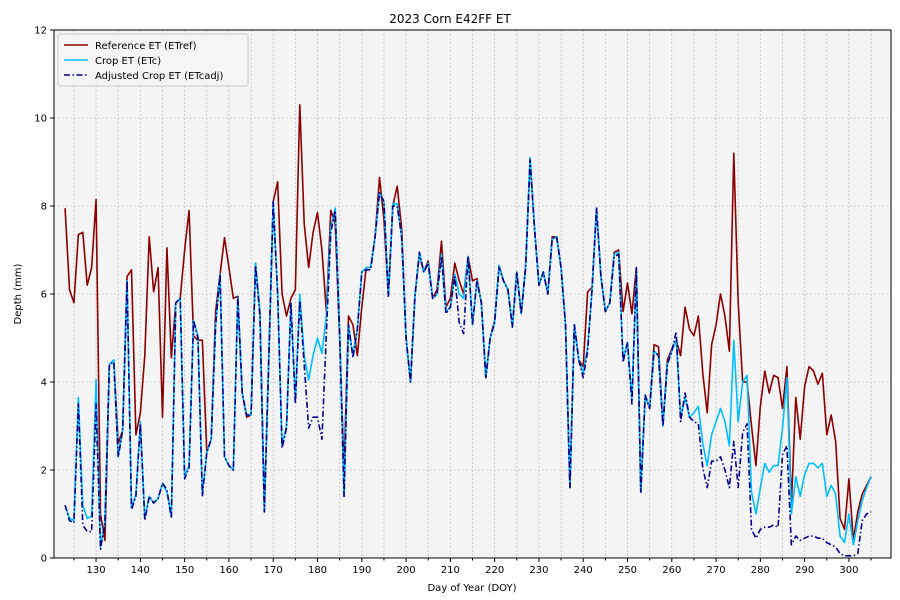 The image size is (900, 600). Describe the element at coordinates (18, 293) in the screenshot. I see `y-axis-label: Depth (mm)` at that location.